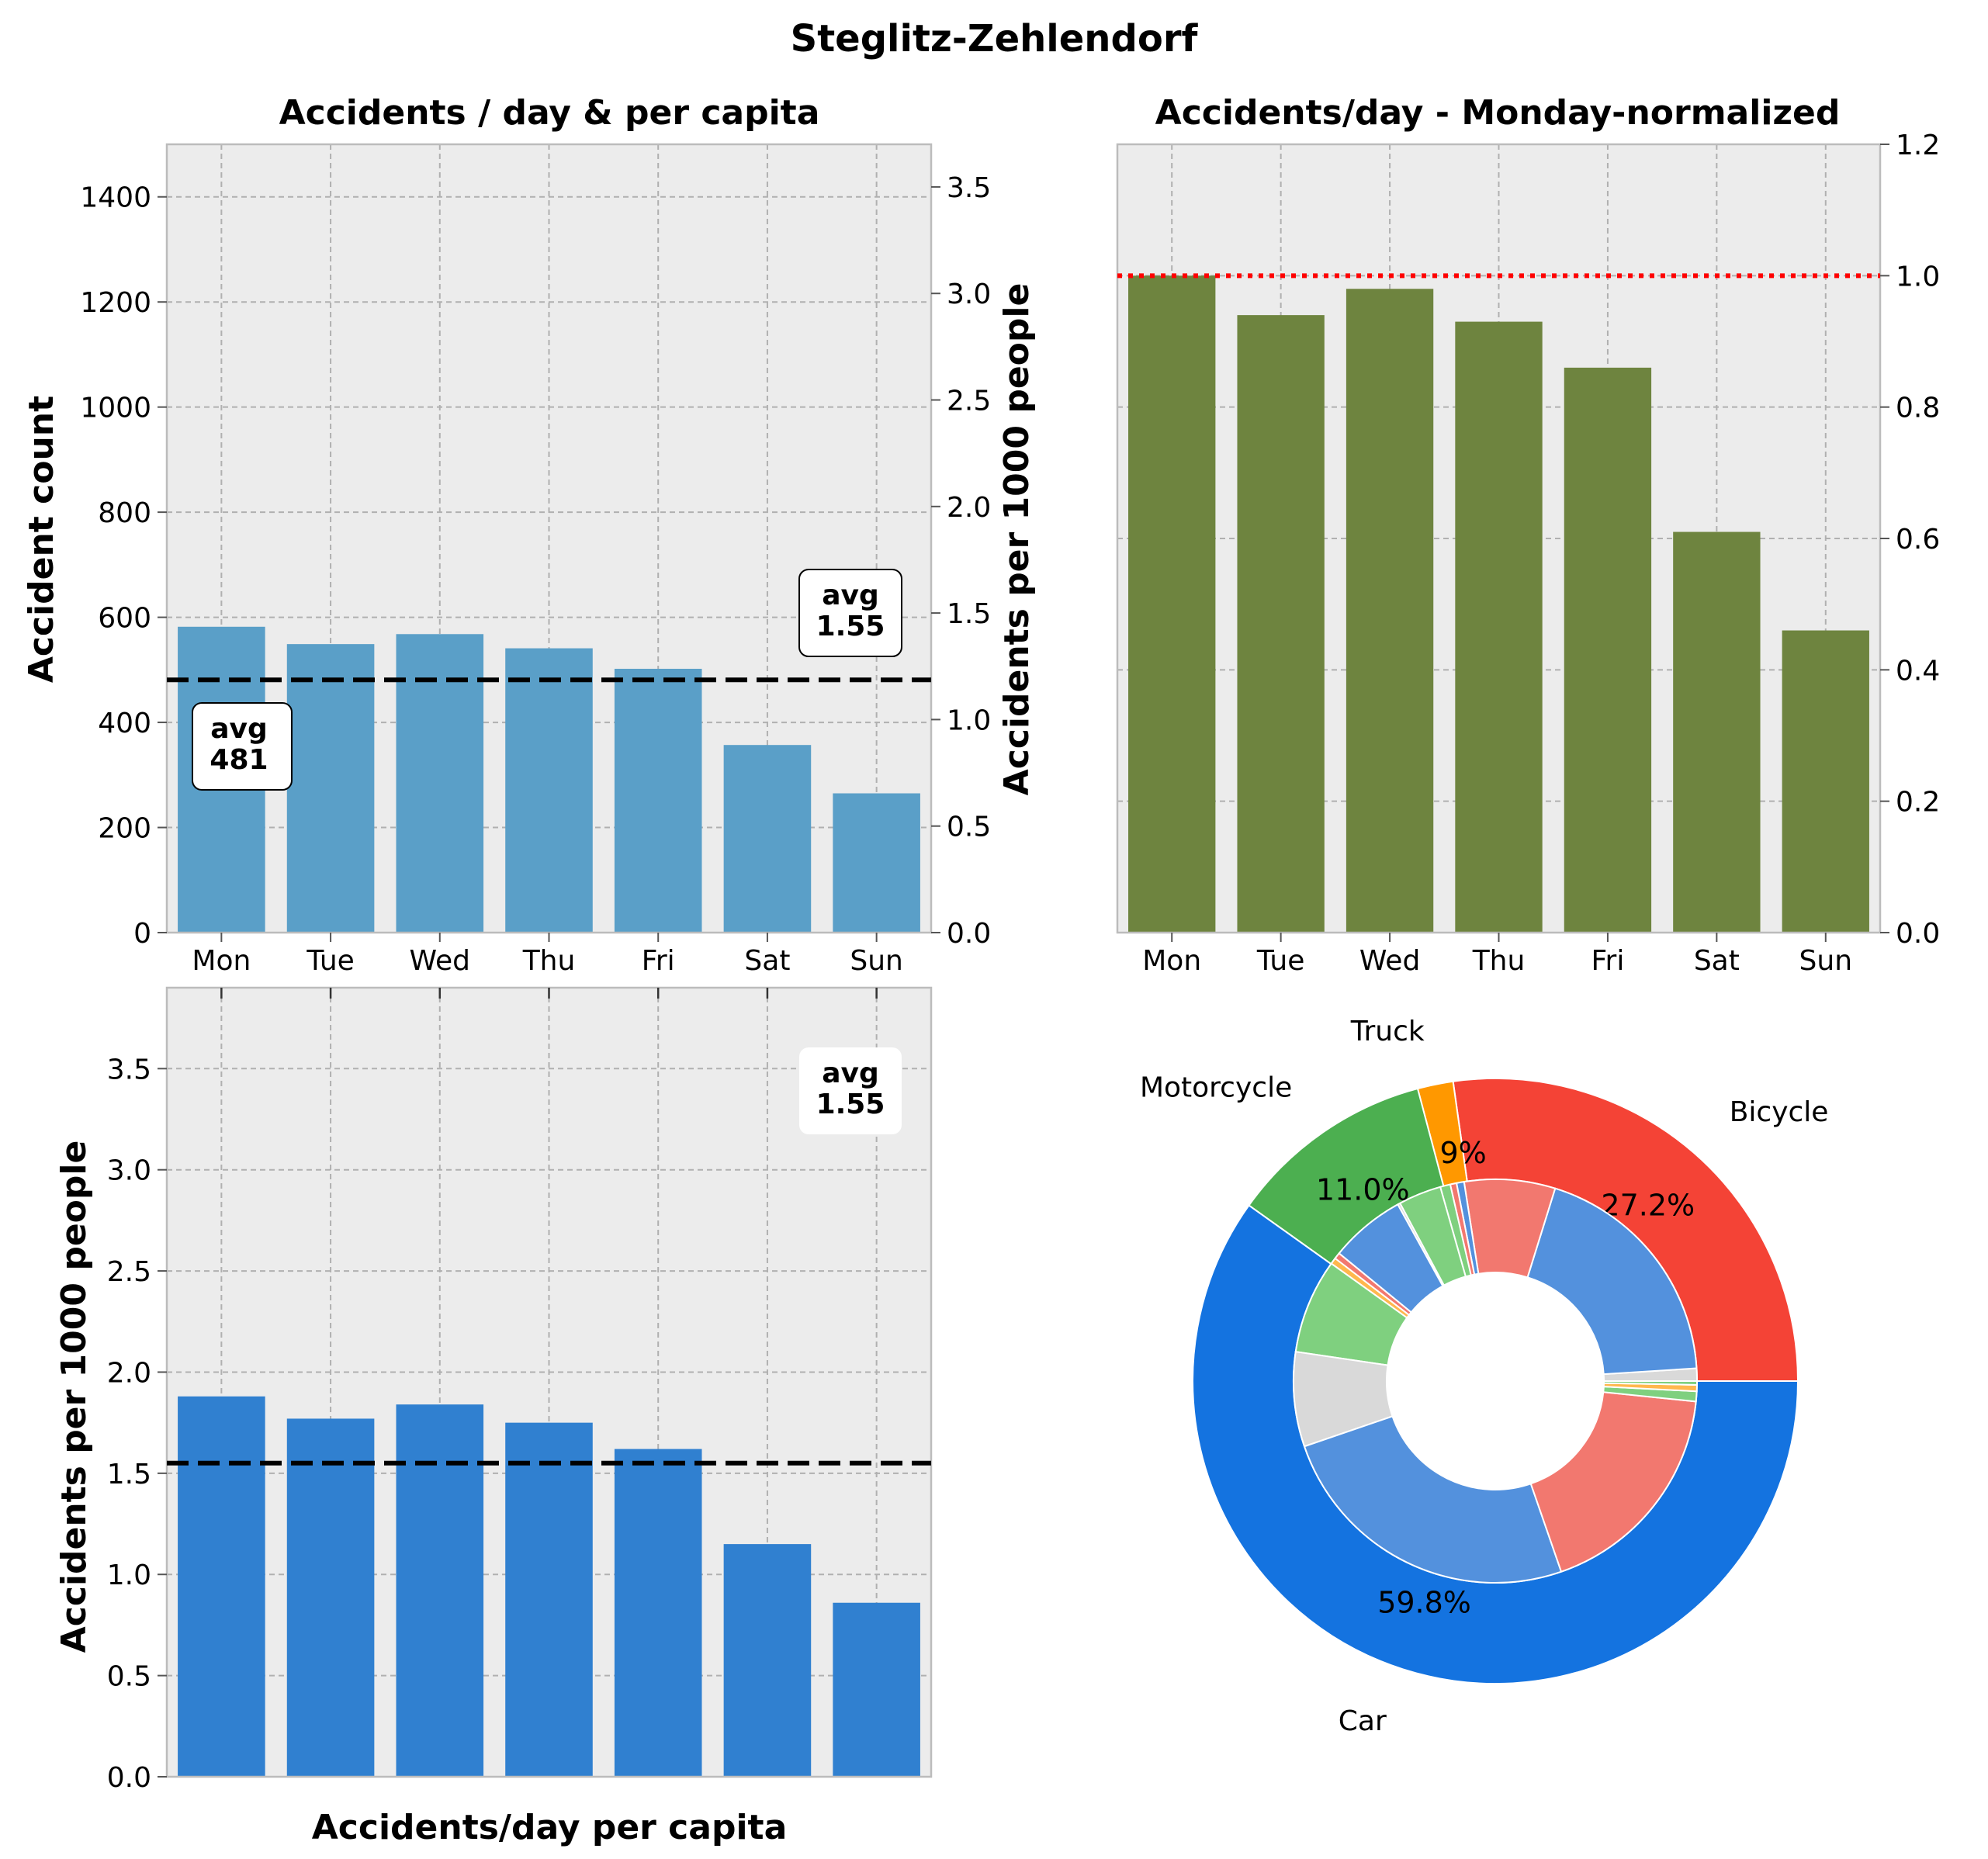 The height and width of the screenshot is (1859, 1988). Describe the element at coordinates (129, 1474) in the screenshot. I see `y-tick-label: 1.5` at that location.